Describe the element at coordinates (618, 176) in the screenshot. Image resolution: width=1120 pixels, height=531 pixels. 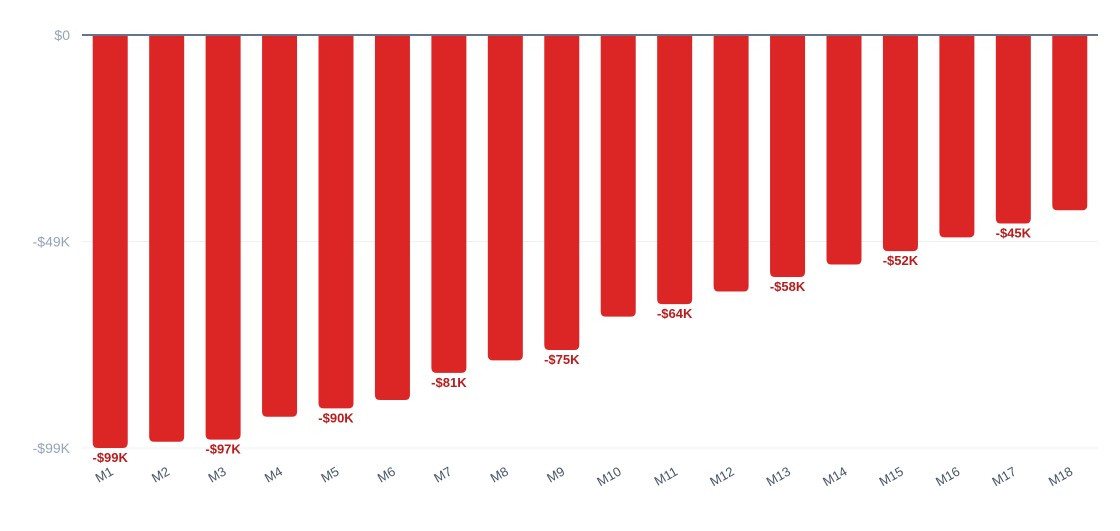
I see `bar-m10` at that location.